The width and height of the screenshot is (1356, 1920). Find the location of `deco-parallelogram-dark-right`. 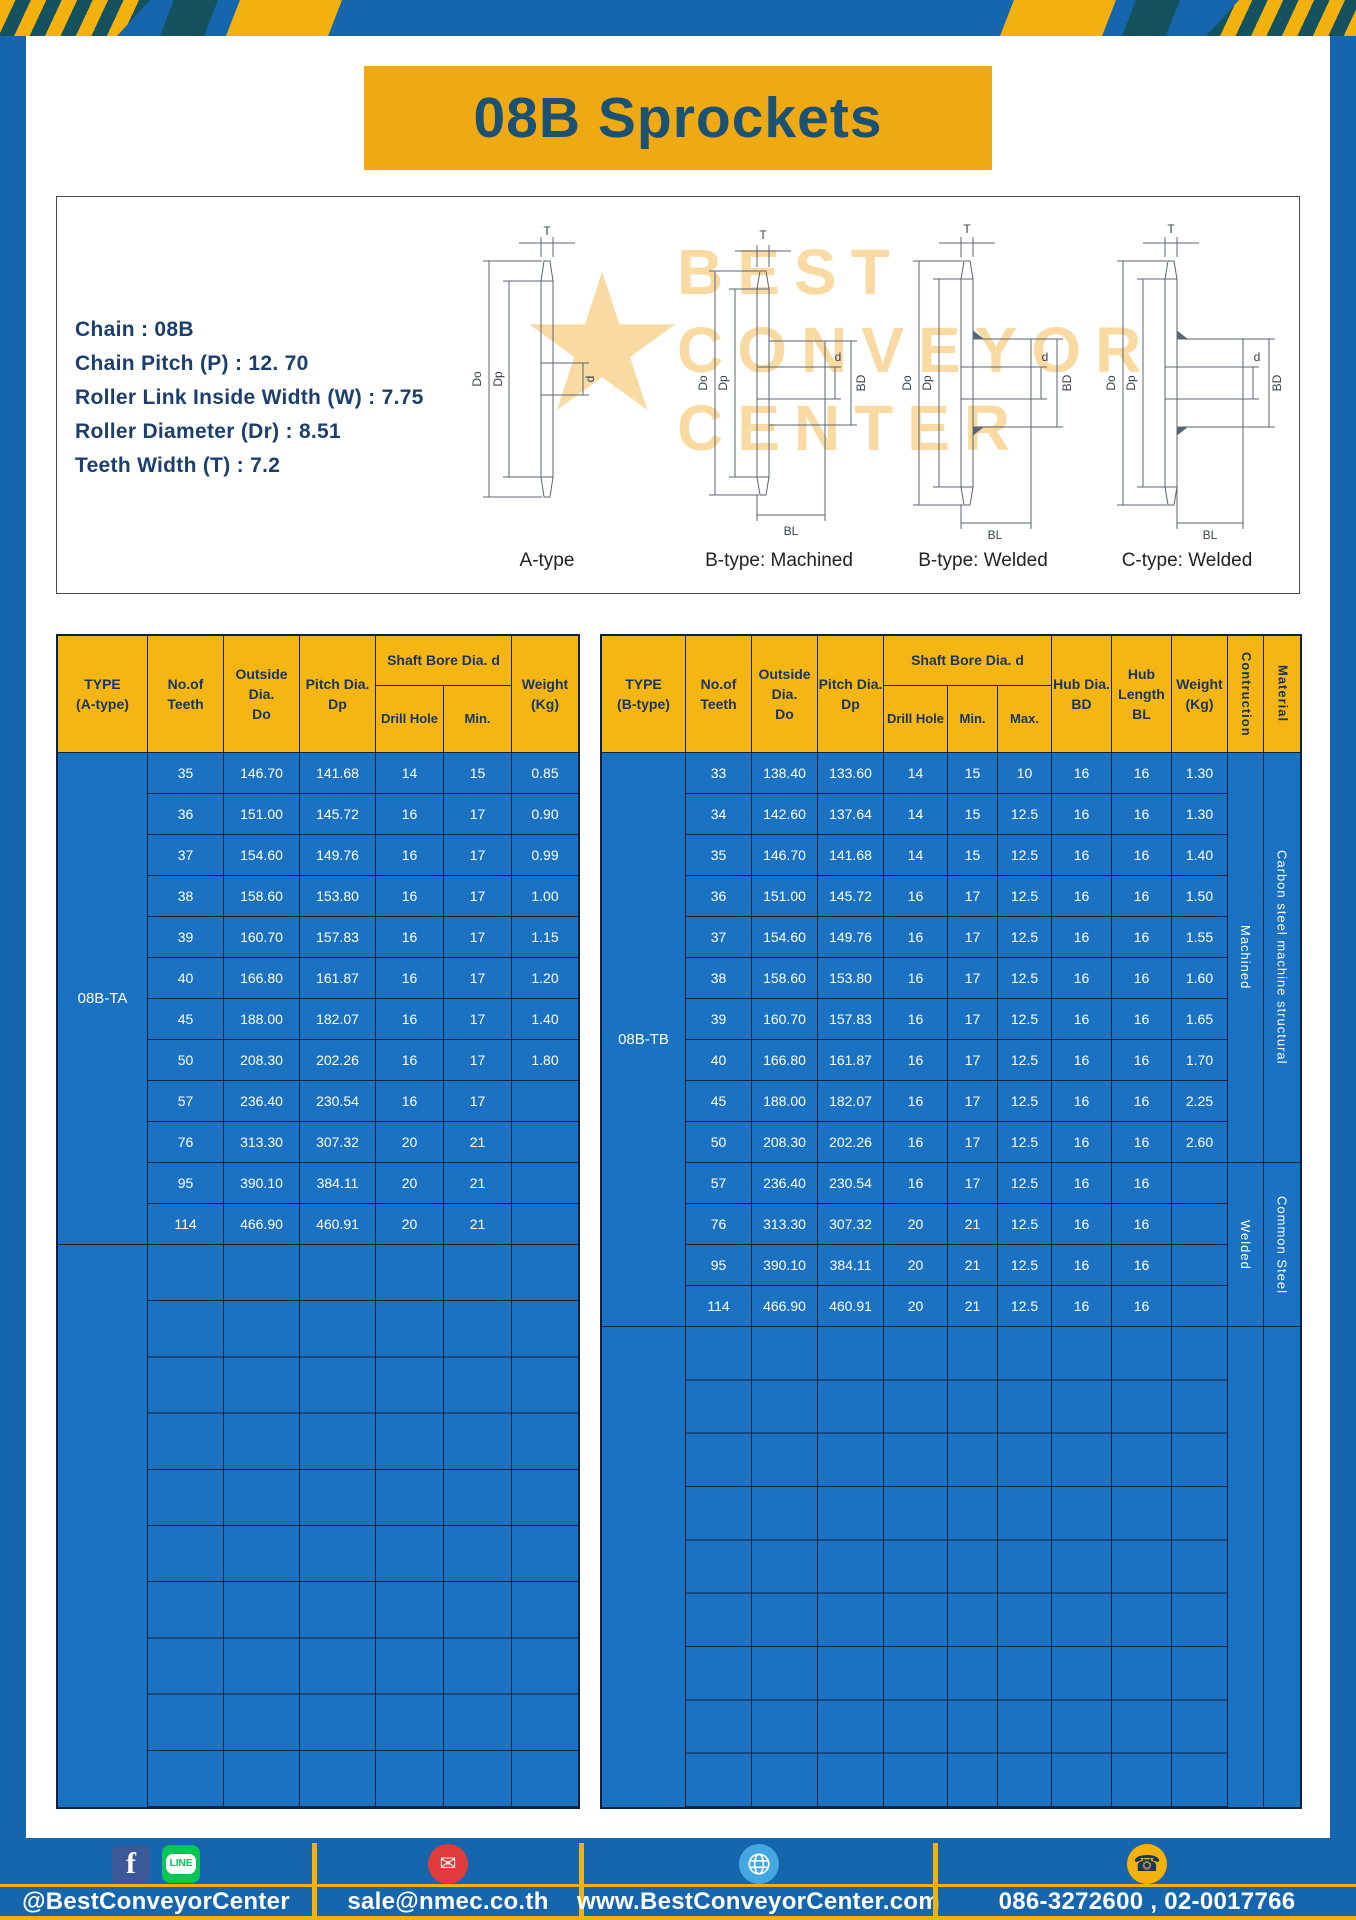

deco-parallelogram-dark-right is located at coordinates (1151, 18).